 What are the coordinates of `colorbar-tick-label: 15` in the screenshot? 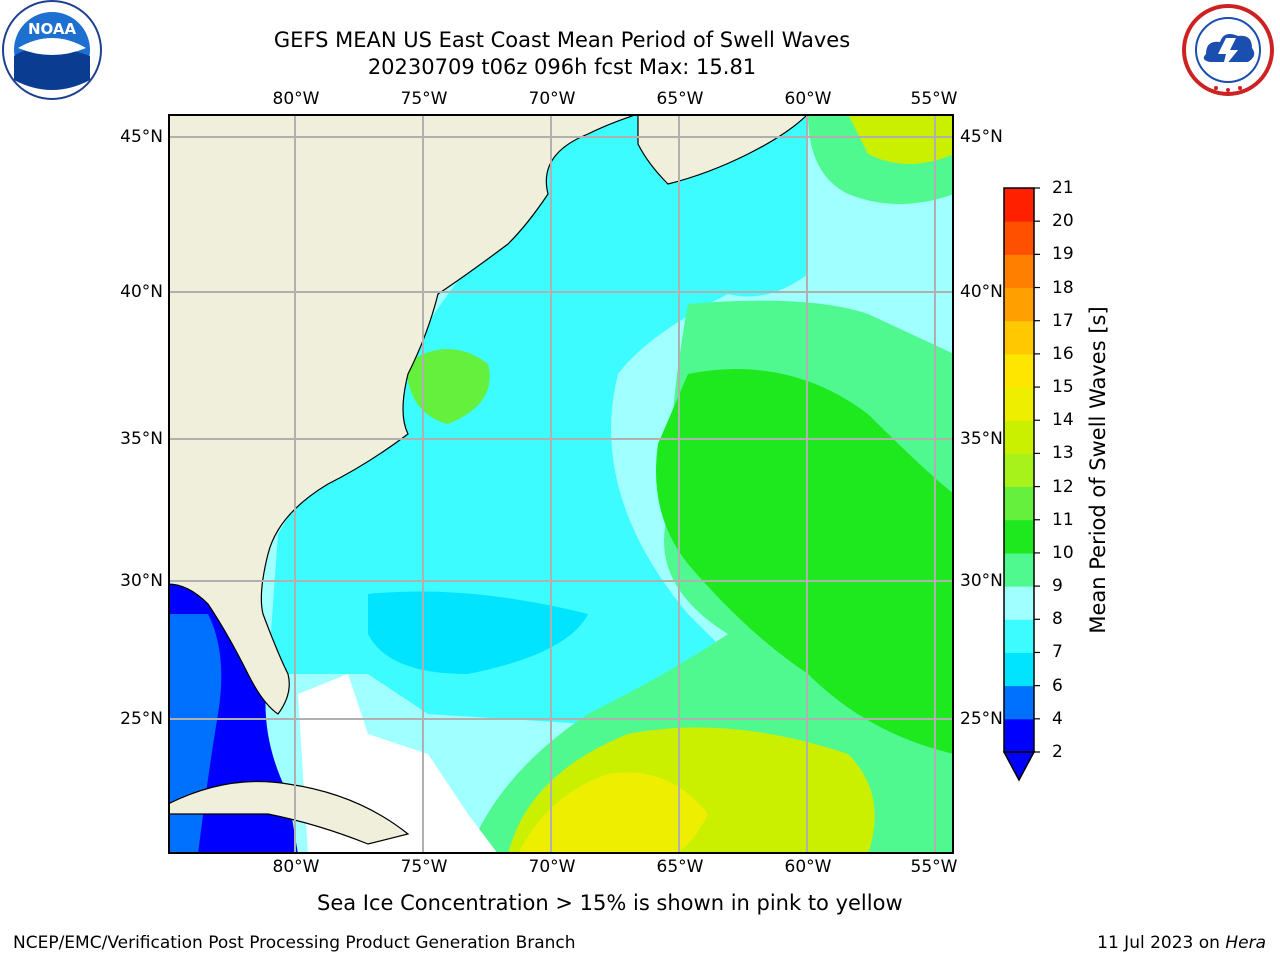 It's located at (1063, 387).